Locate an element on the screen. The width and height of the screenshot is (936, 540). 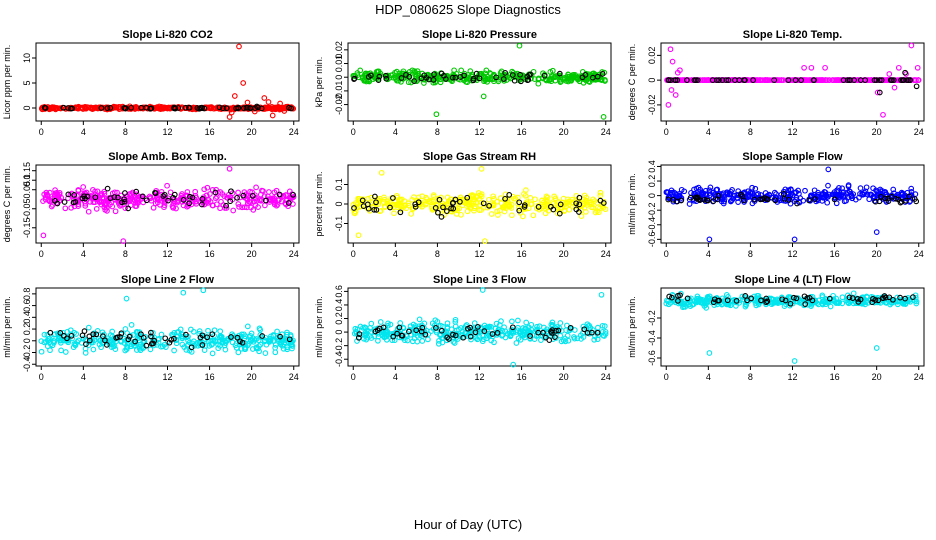
y-tick-label: 0.15 is located at coordinates (27, 171).